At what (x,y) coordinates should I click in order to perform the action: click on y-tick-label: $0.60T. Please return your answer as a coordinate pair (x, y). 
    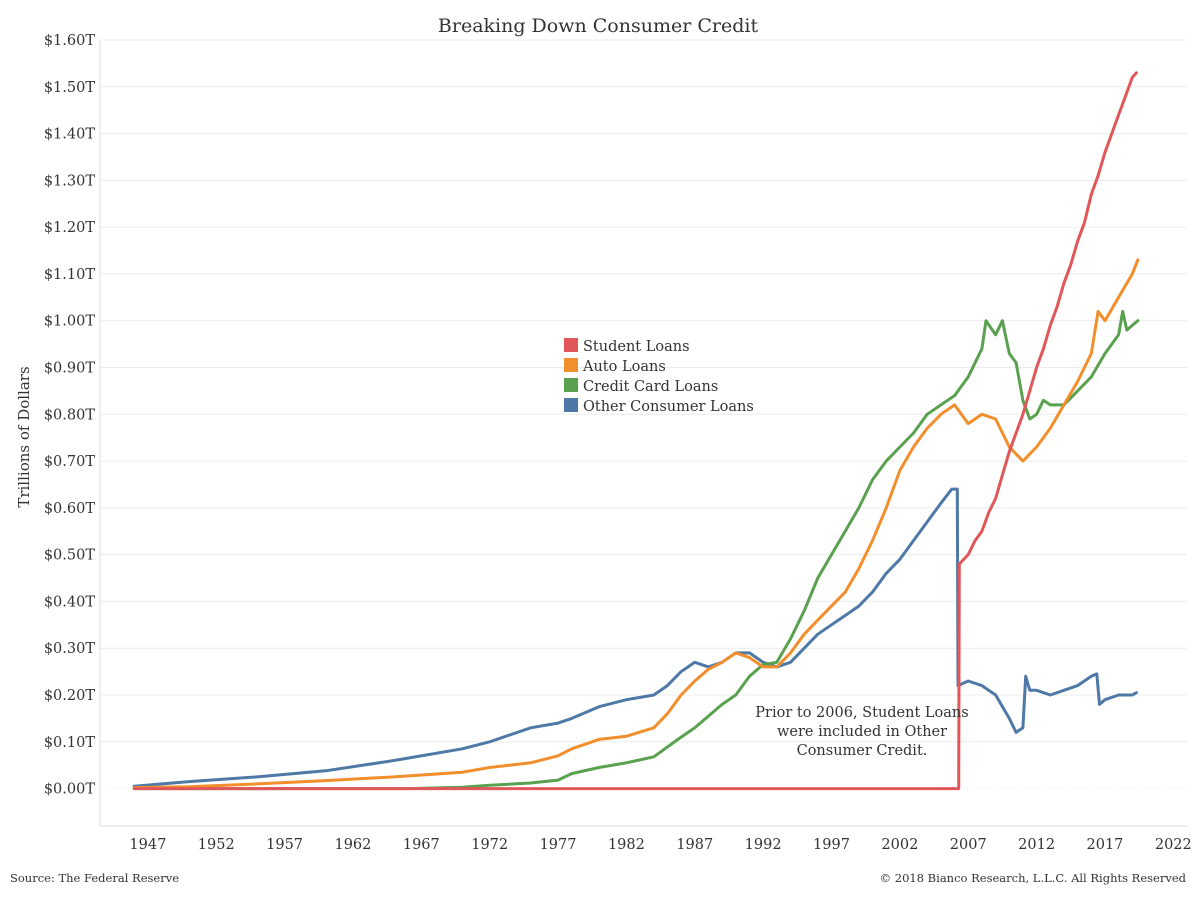
    Looking at the image, I should click on (70, 509).